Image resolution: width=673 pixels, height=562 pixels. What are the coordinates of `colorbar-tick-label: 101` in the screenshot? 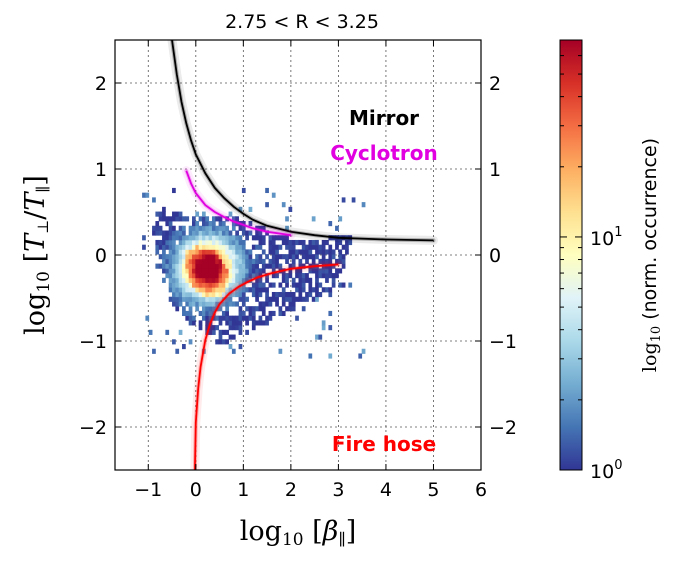 It's located at (606, 237).